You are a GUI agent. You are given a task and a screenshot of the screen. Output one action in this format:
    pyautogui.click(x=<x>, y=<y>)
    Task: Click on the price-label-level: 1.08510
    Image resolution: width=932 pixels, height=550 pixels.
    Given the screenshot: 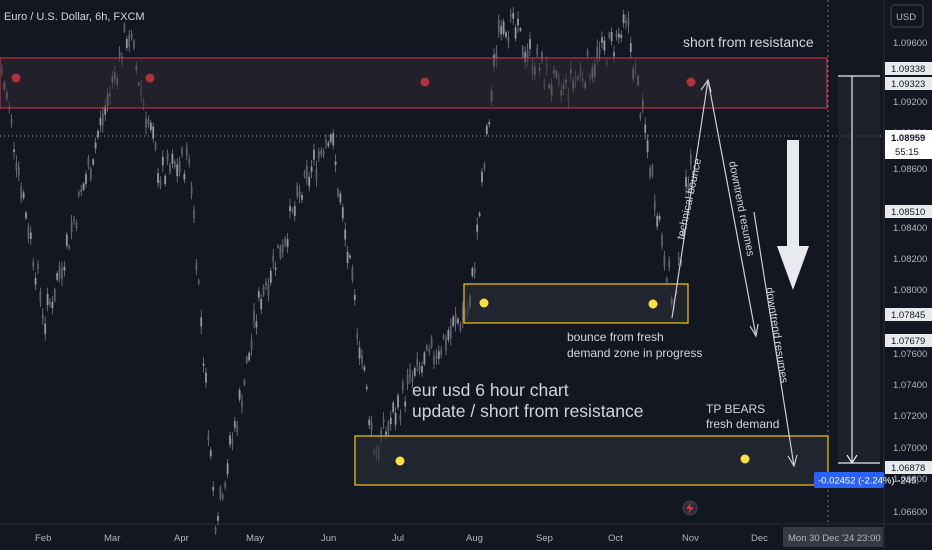 What is the action you would take?
    pyautogui.click(x=908, y=212)
    